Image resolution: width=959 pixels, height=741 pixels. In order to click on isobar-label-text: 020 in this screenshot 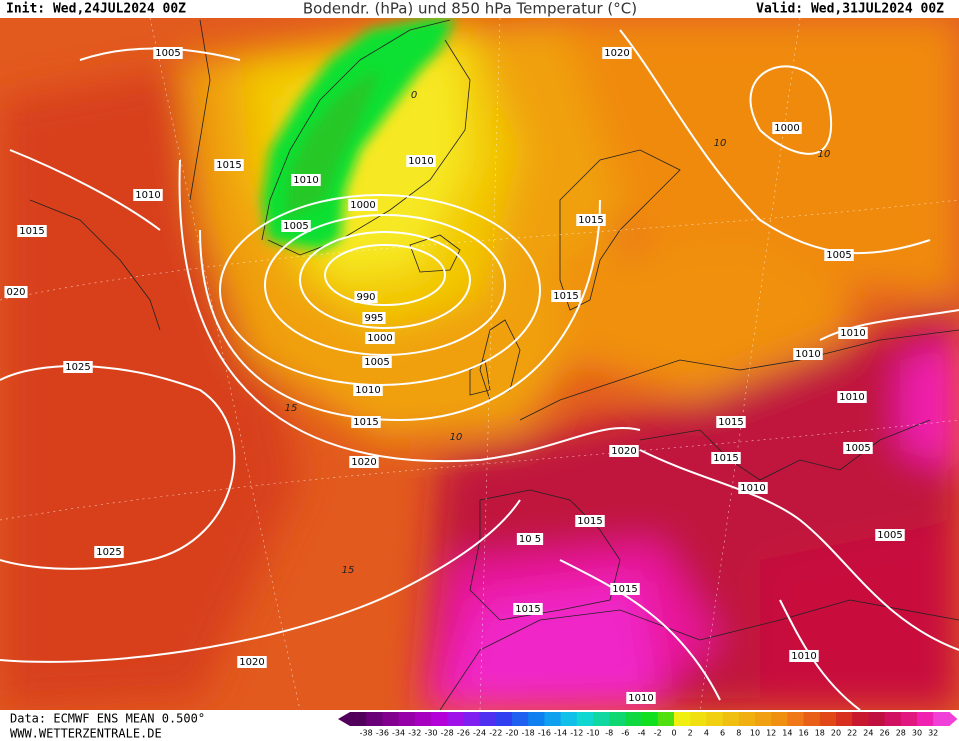, I will do `click(15, 292)`.